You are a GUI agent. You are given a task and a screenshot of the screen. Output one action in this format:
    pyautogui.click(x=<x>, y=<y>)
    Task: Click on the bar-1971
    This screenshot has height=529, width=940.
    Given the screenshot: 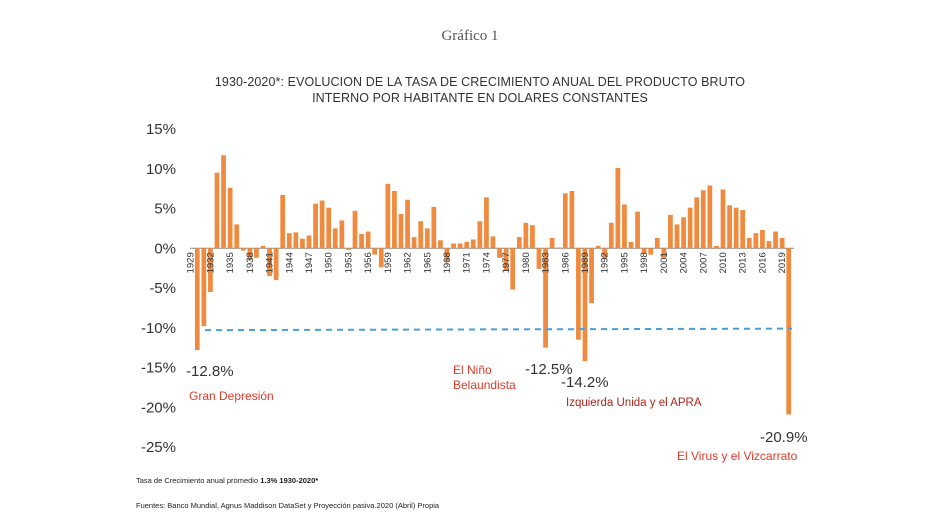 What is the action you would take?
    pyautogui.click(x=467, y=245)
    